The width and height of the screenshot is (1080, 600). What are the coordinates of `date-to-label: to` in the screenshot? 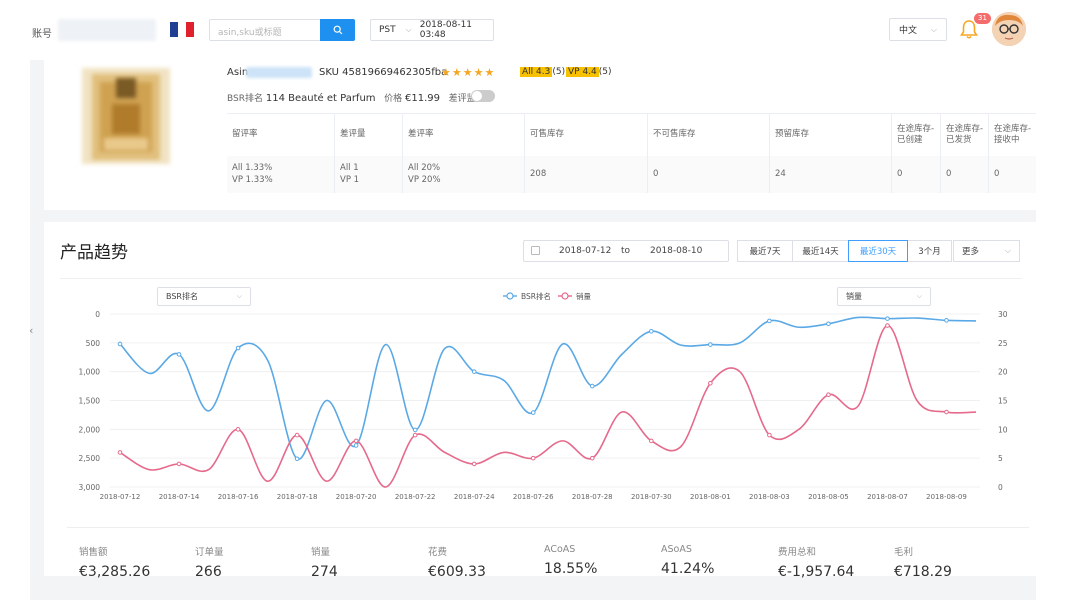 It's located at (626, 251).